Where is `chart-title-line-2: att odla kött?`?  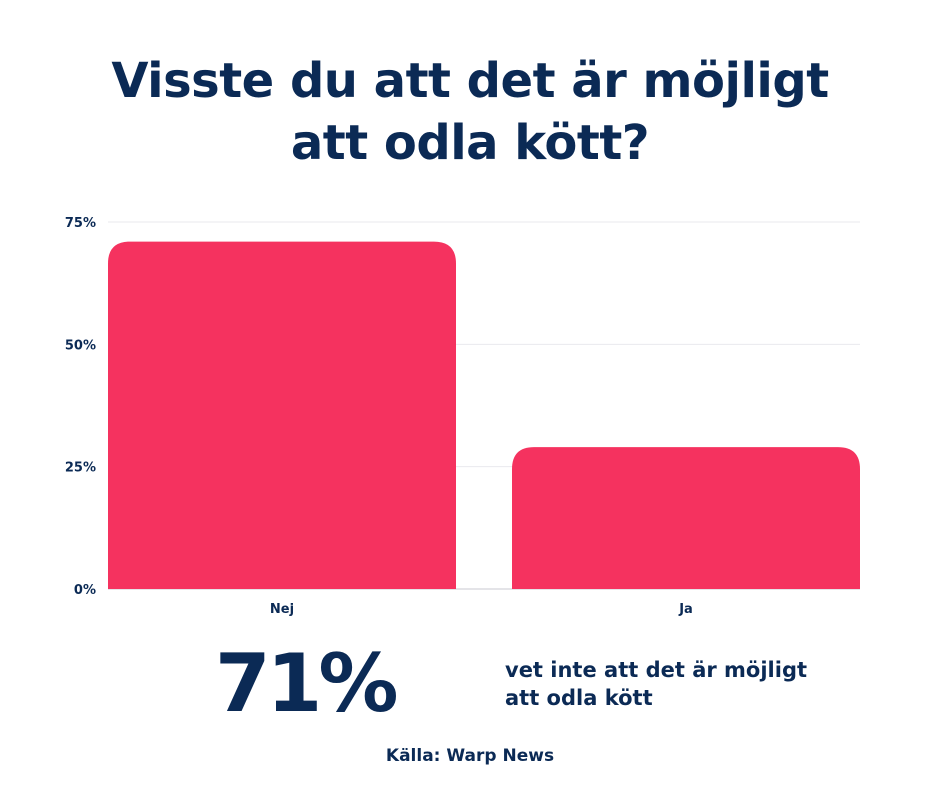
chart-title-line-2: att odla kött? is located at coordinates (470, 143).